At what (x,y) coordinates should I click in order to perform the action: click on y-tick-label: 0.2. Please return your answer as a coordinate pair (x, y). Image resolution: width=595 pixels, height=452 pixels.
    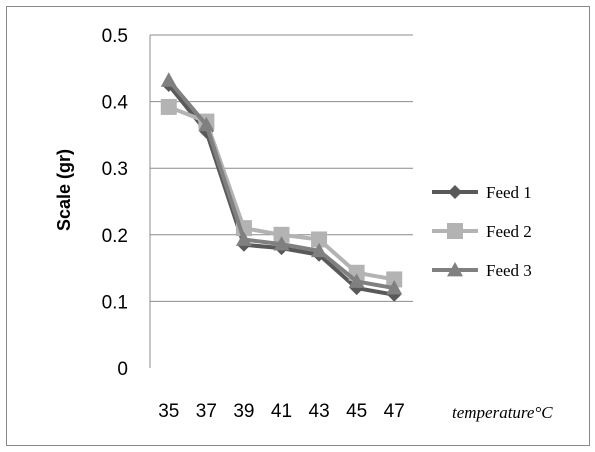
    Looking at the image, I should click on (115, 236).